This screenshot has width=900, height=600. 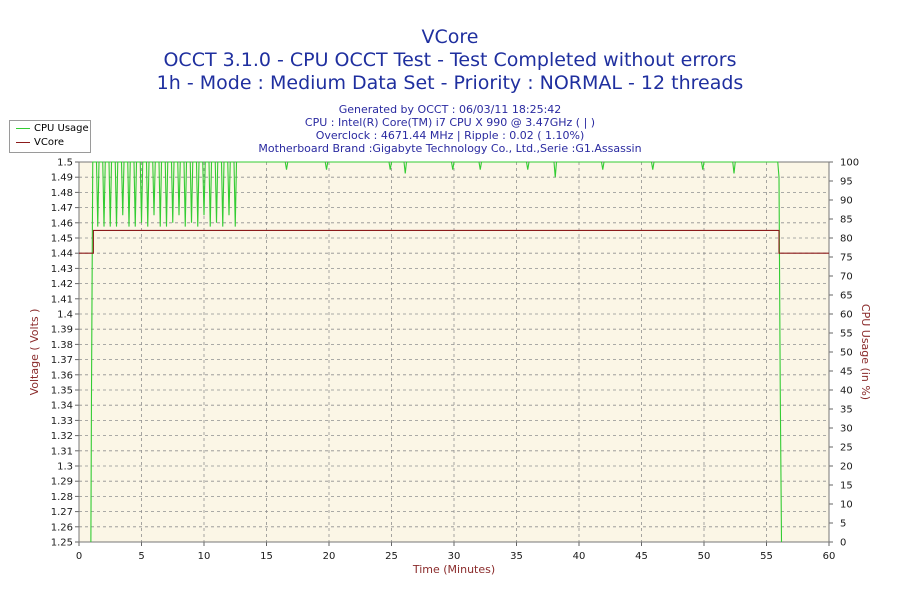 I want to click on y-left-tick-label: 1.49, so click(x=62, y=178).